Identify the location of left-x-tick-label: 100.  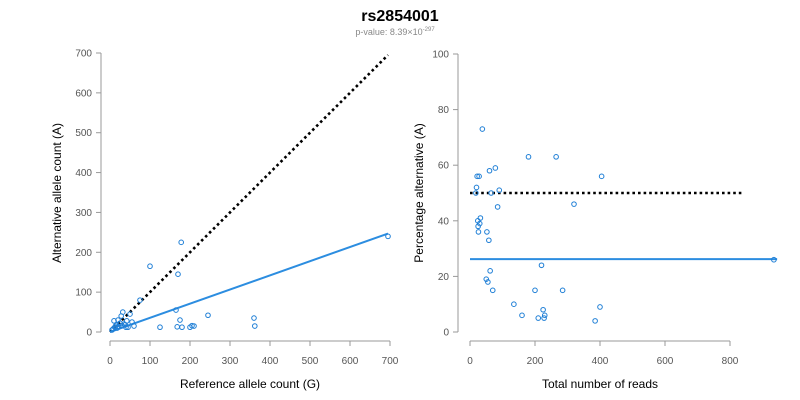
(150, 361).